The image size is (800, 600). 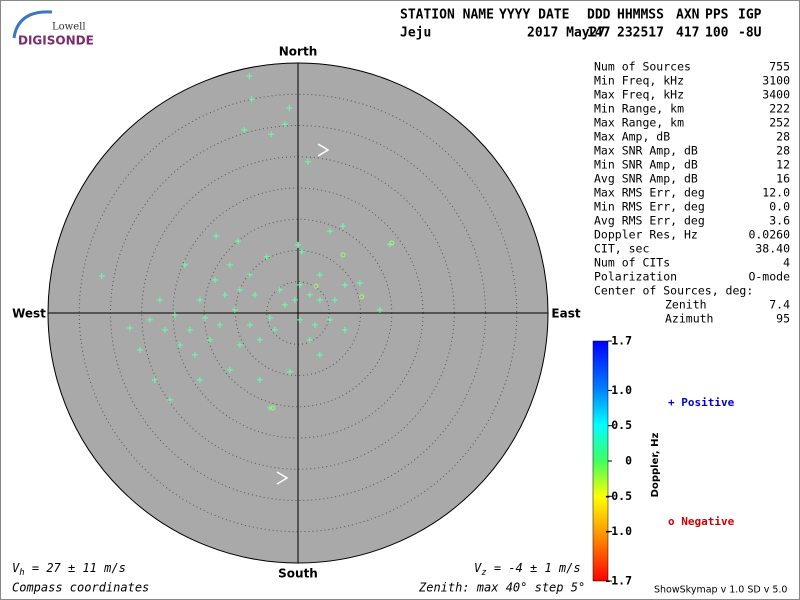 What do you see at coordinates (621, 390) in the screenshot?
I see `colorbar-tick-label: 1.0` at bounding box center [621, 390].